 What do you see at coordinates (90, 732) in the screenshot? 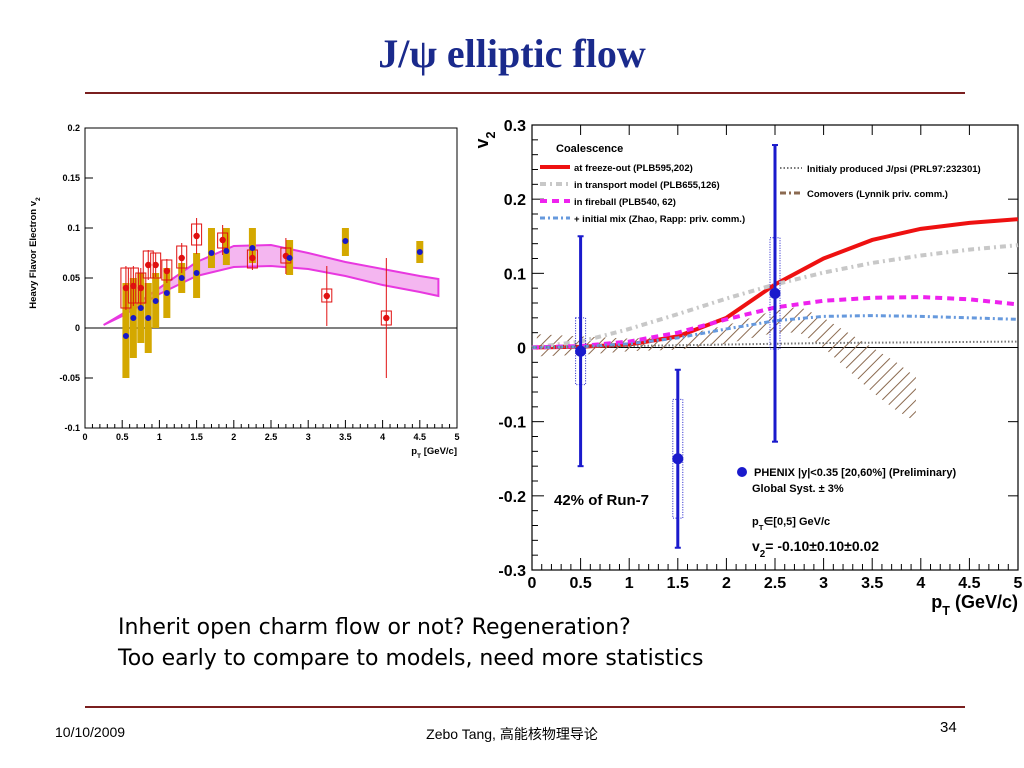
I see `footer-date: 10/10/2009` at bounding box center [90, 732].